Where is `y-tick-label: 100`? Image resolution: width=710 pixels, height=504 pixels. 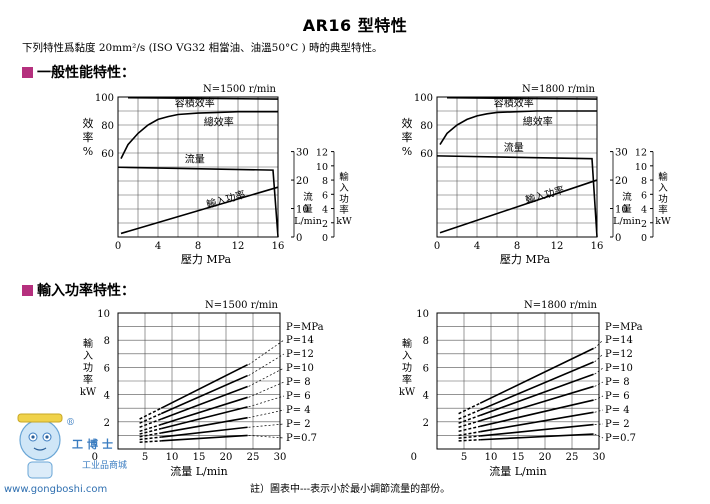 y-tick-label: 100 is located at coordinates (423, 98).